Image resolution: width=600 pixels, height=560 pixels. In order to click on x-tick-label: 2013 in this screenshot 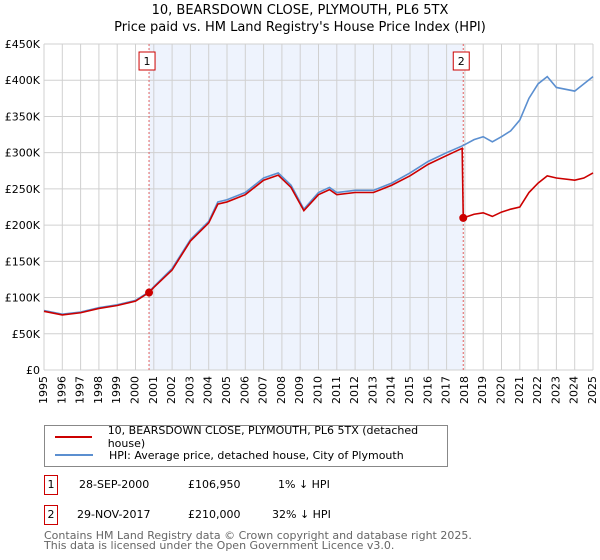, I will do `click(372, 390)`.